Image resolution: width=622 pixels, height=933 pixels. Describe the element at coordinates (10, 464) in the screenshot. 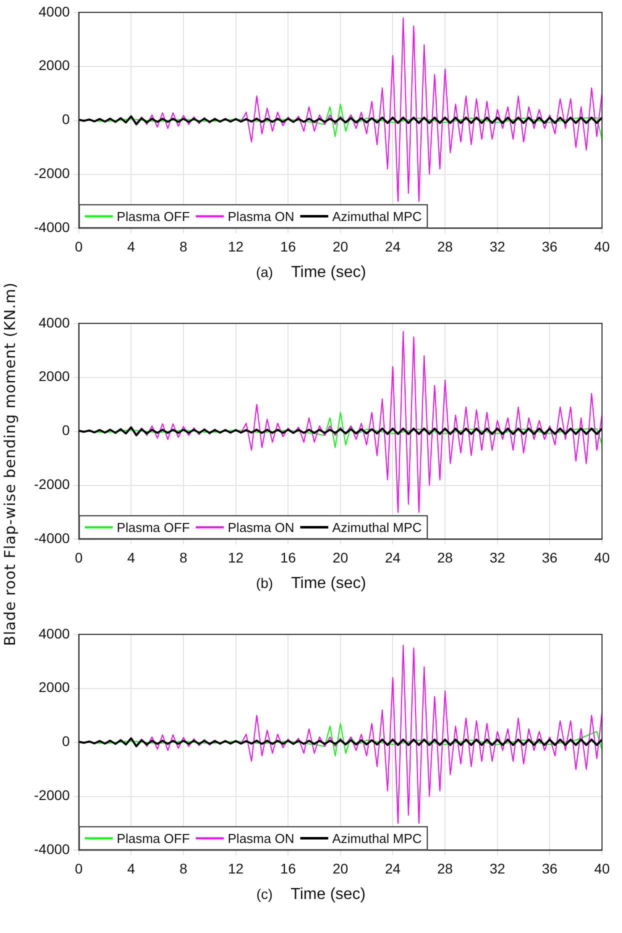

I see `y-axis-title: Blade root Flap-wise bending moment (KN.m)` at that location.